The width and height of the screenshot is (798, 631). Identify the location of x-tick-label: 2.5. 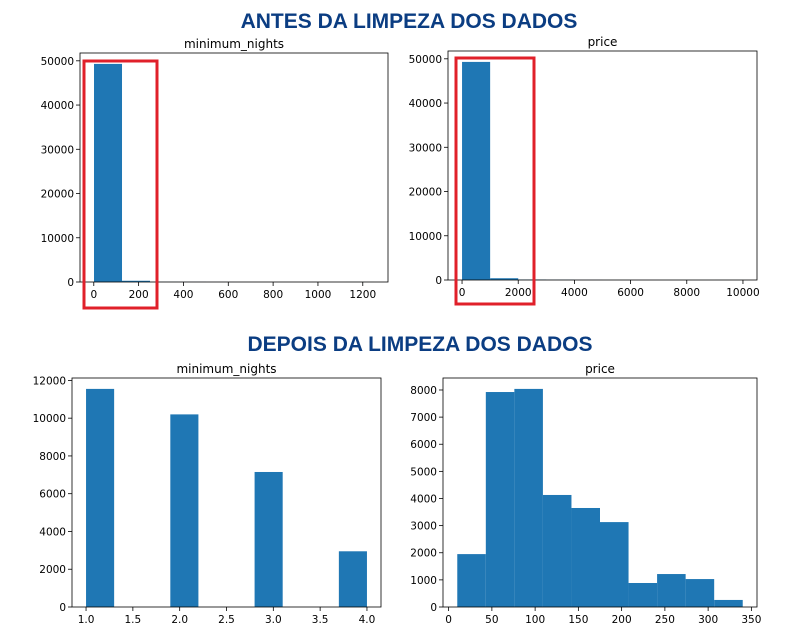
(226, 620).